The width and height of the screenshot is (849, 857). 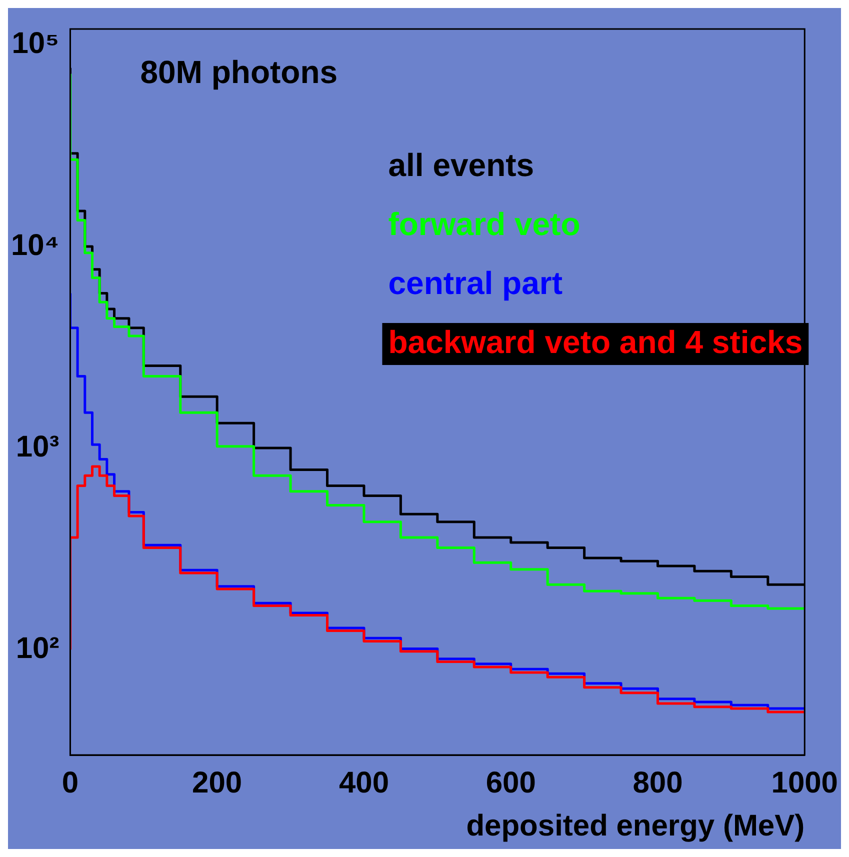 What do you see at coordinates (511, 783) in the screenshot?
I see `x-tick-label: 600` at bounding box center [511, 783].